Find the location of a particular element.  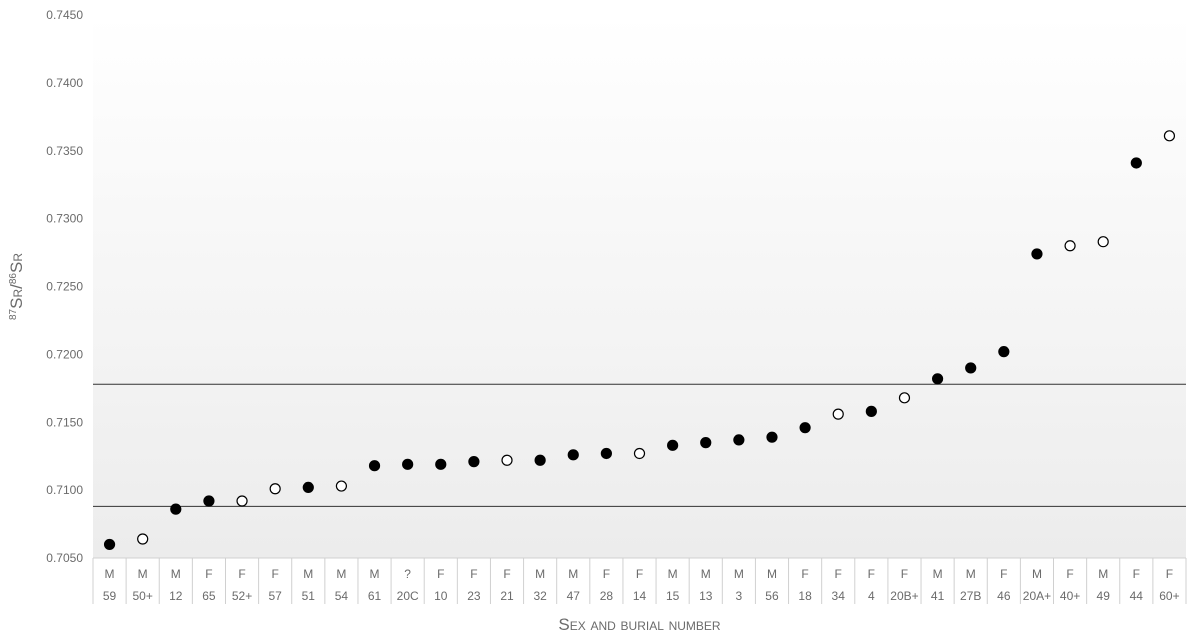

burial-number-label: 21 is located at coordinates (507, 596).